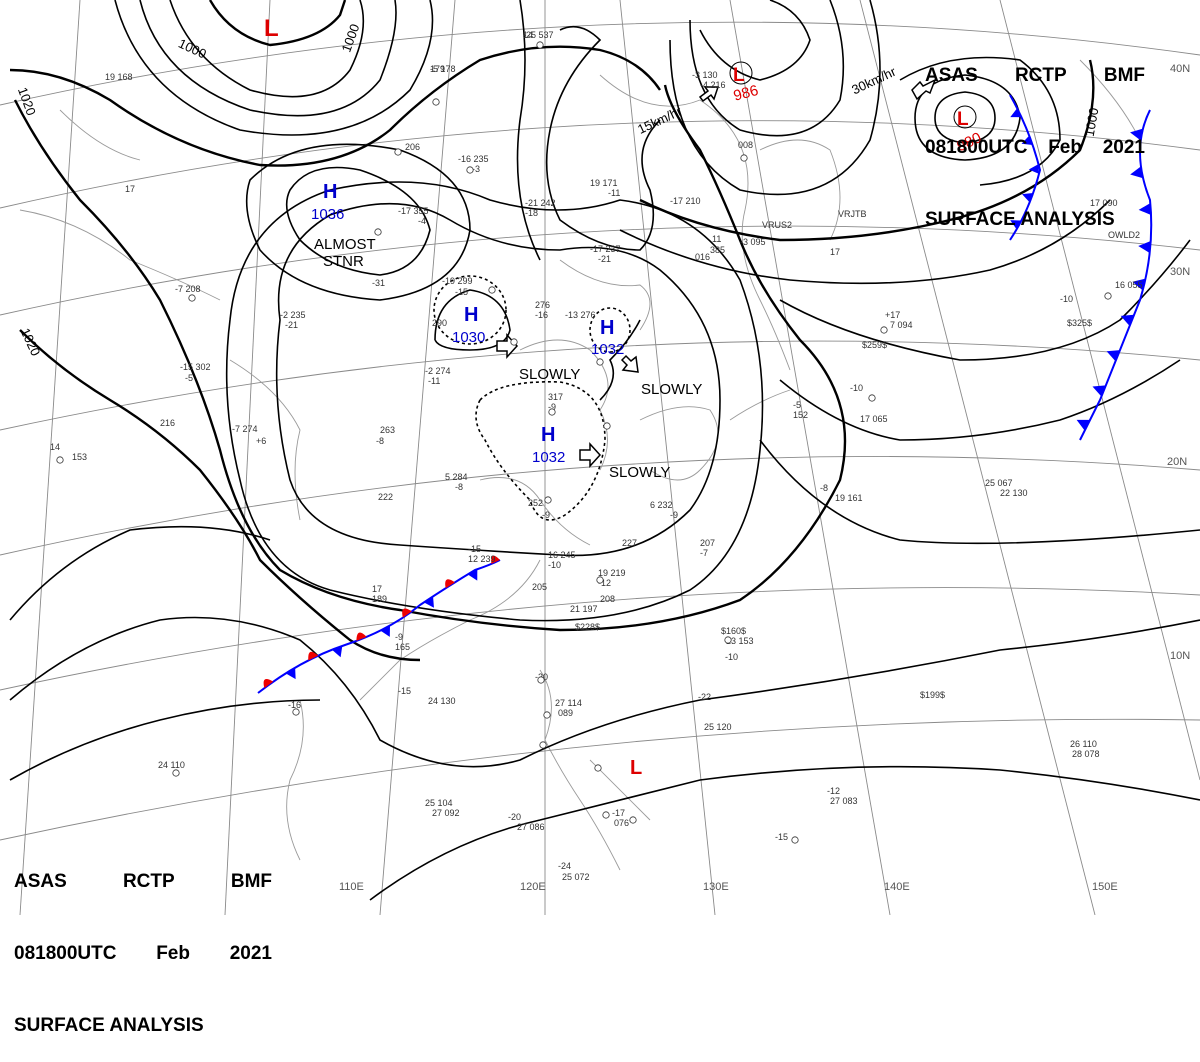  I want to click on station-plot-text: 17 065, so click(874, 419).